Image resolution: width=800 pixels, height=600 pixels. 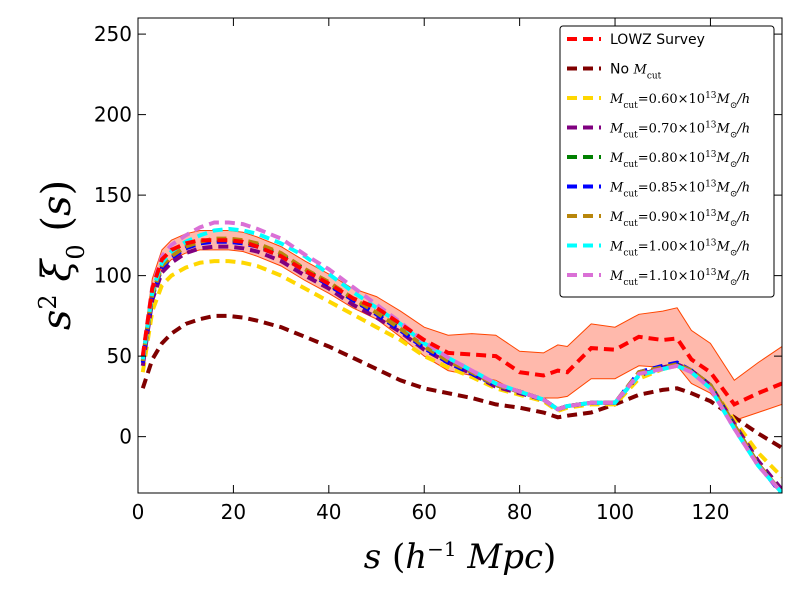 What do you see at coordinates (519, 512) in the screenshot?
I see `x-tick-label: 80` at bounding box center [519, 512].